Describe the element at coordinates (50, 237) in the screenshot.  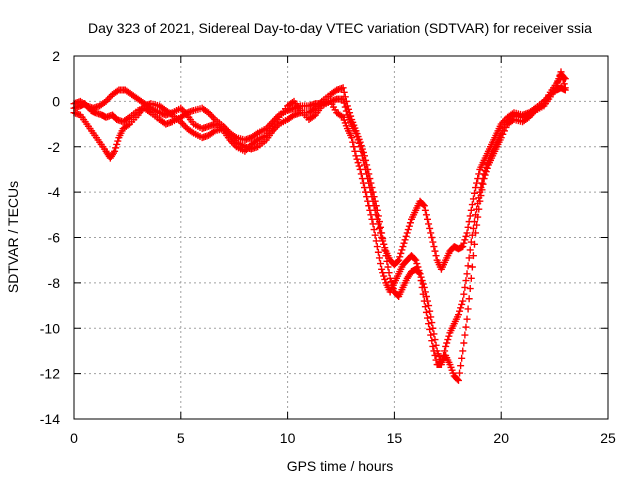
I see `y-tick-labels: -14 -12 -10 -8 -6 -4 -2 0 2` at that location.